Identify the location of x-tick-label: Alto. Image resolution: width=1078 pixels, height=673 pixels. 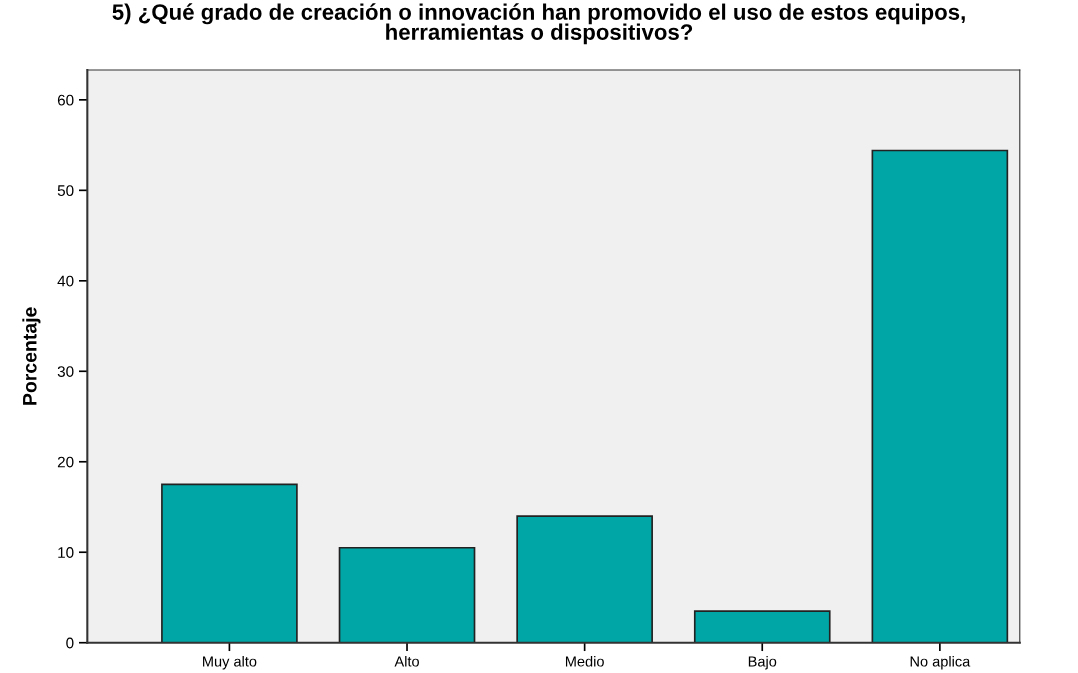
(406, 661).